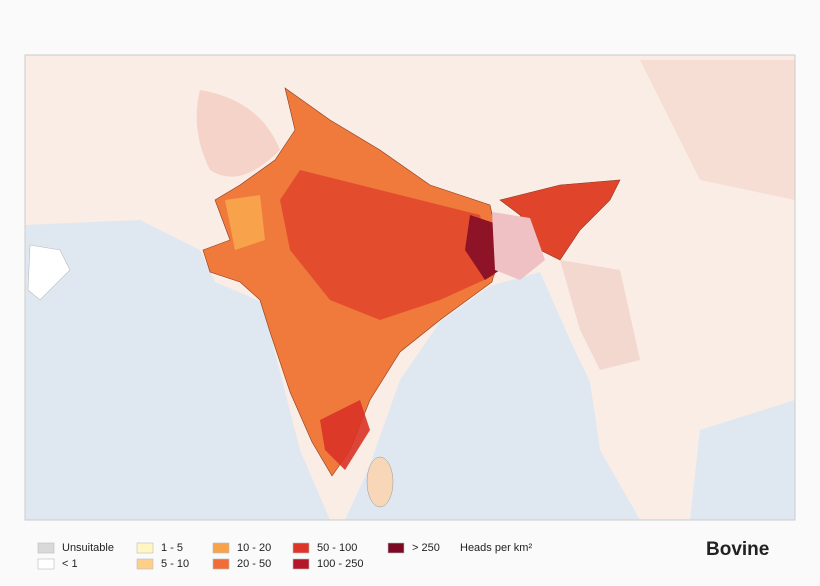  What do you see at coordinates (600, 315) in the screenshot?
I see `myanmar-region` at bounding box center [600, 315].